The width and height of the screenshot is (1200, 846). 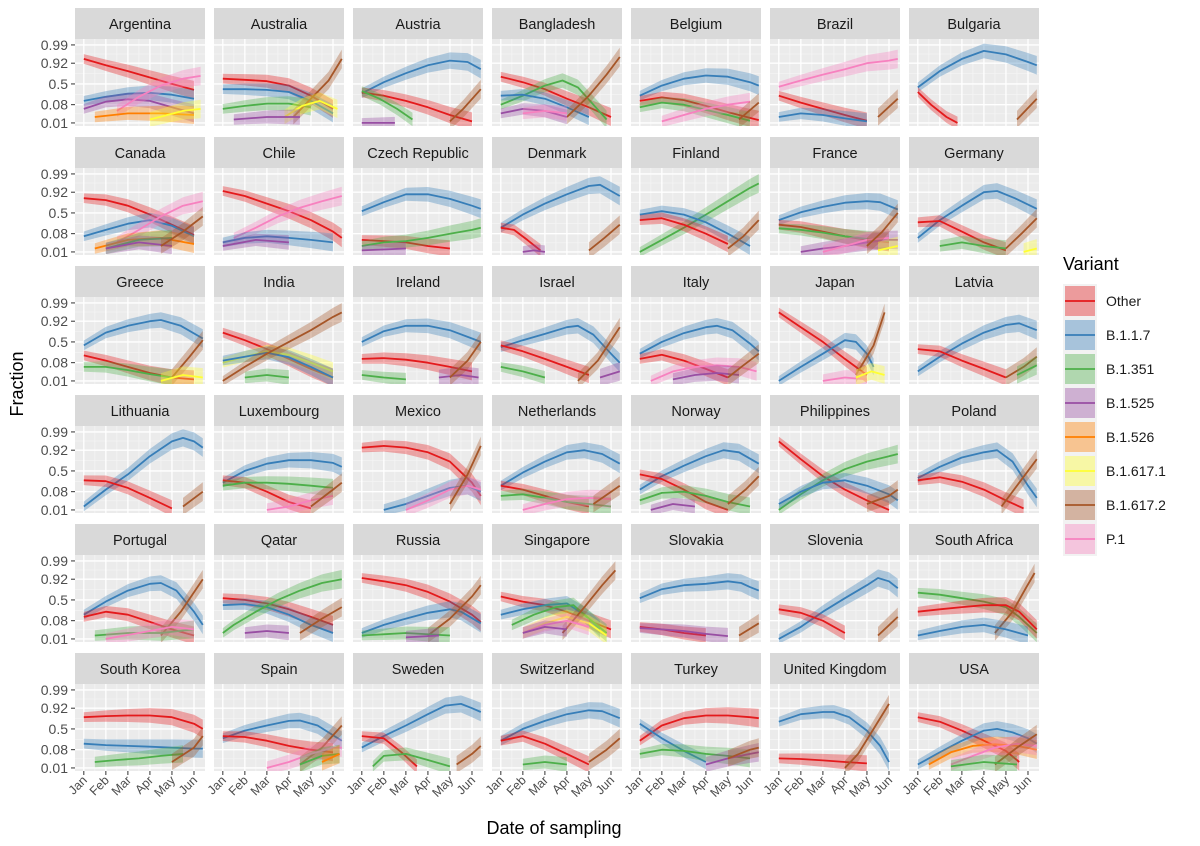 I want to click on panel-israel: Israel, so click(x=557, y=325).